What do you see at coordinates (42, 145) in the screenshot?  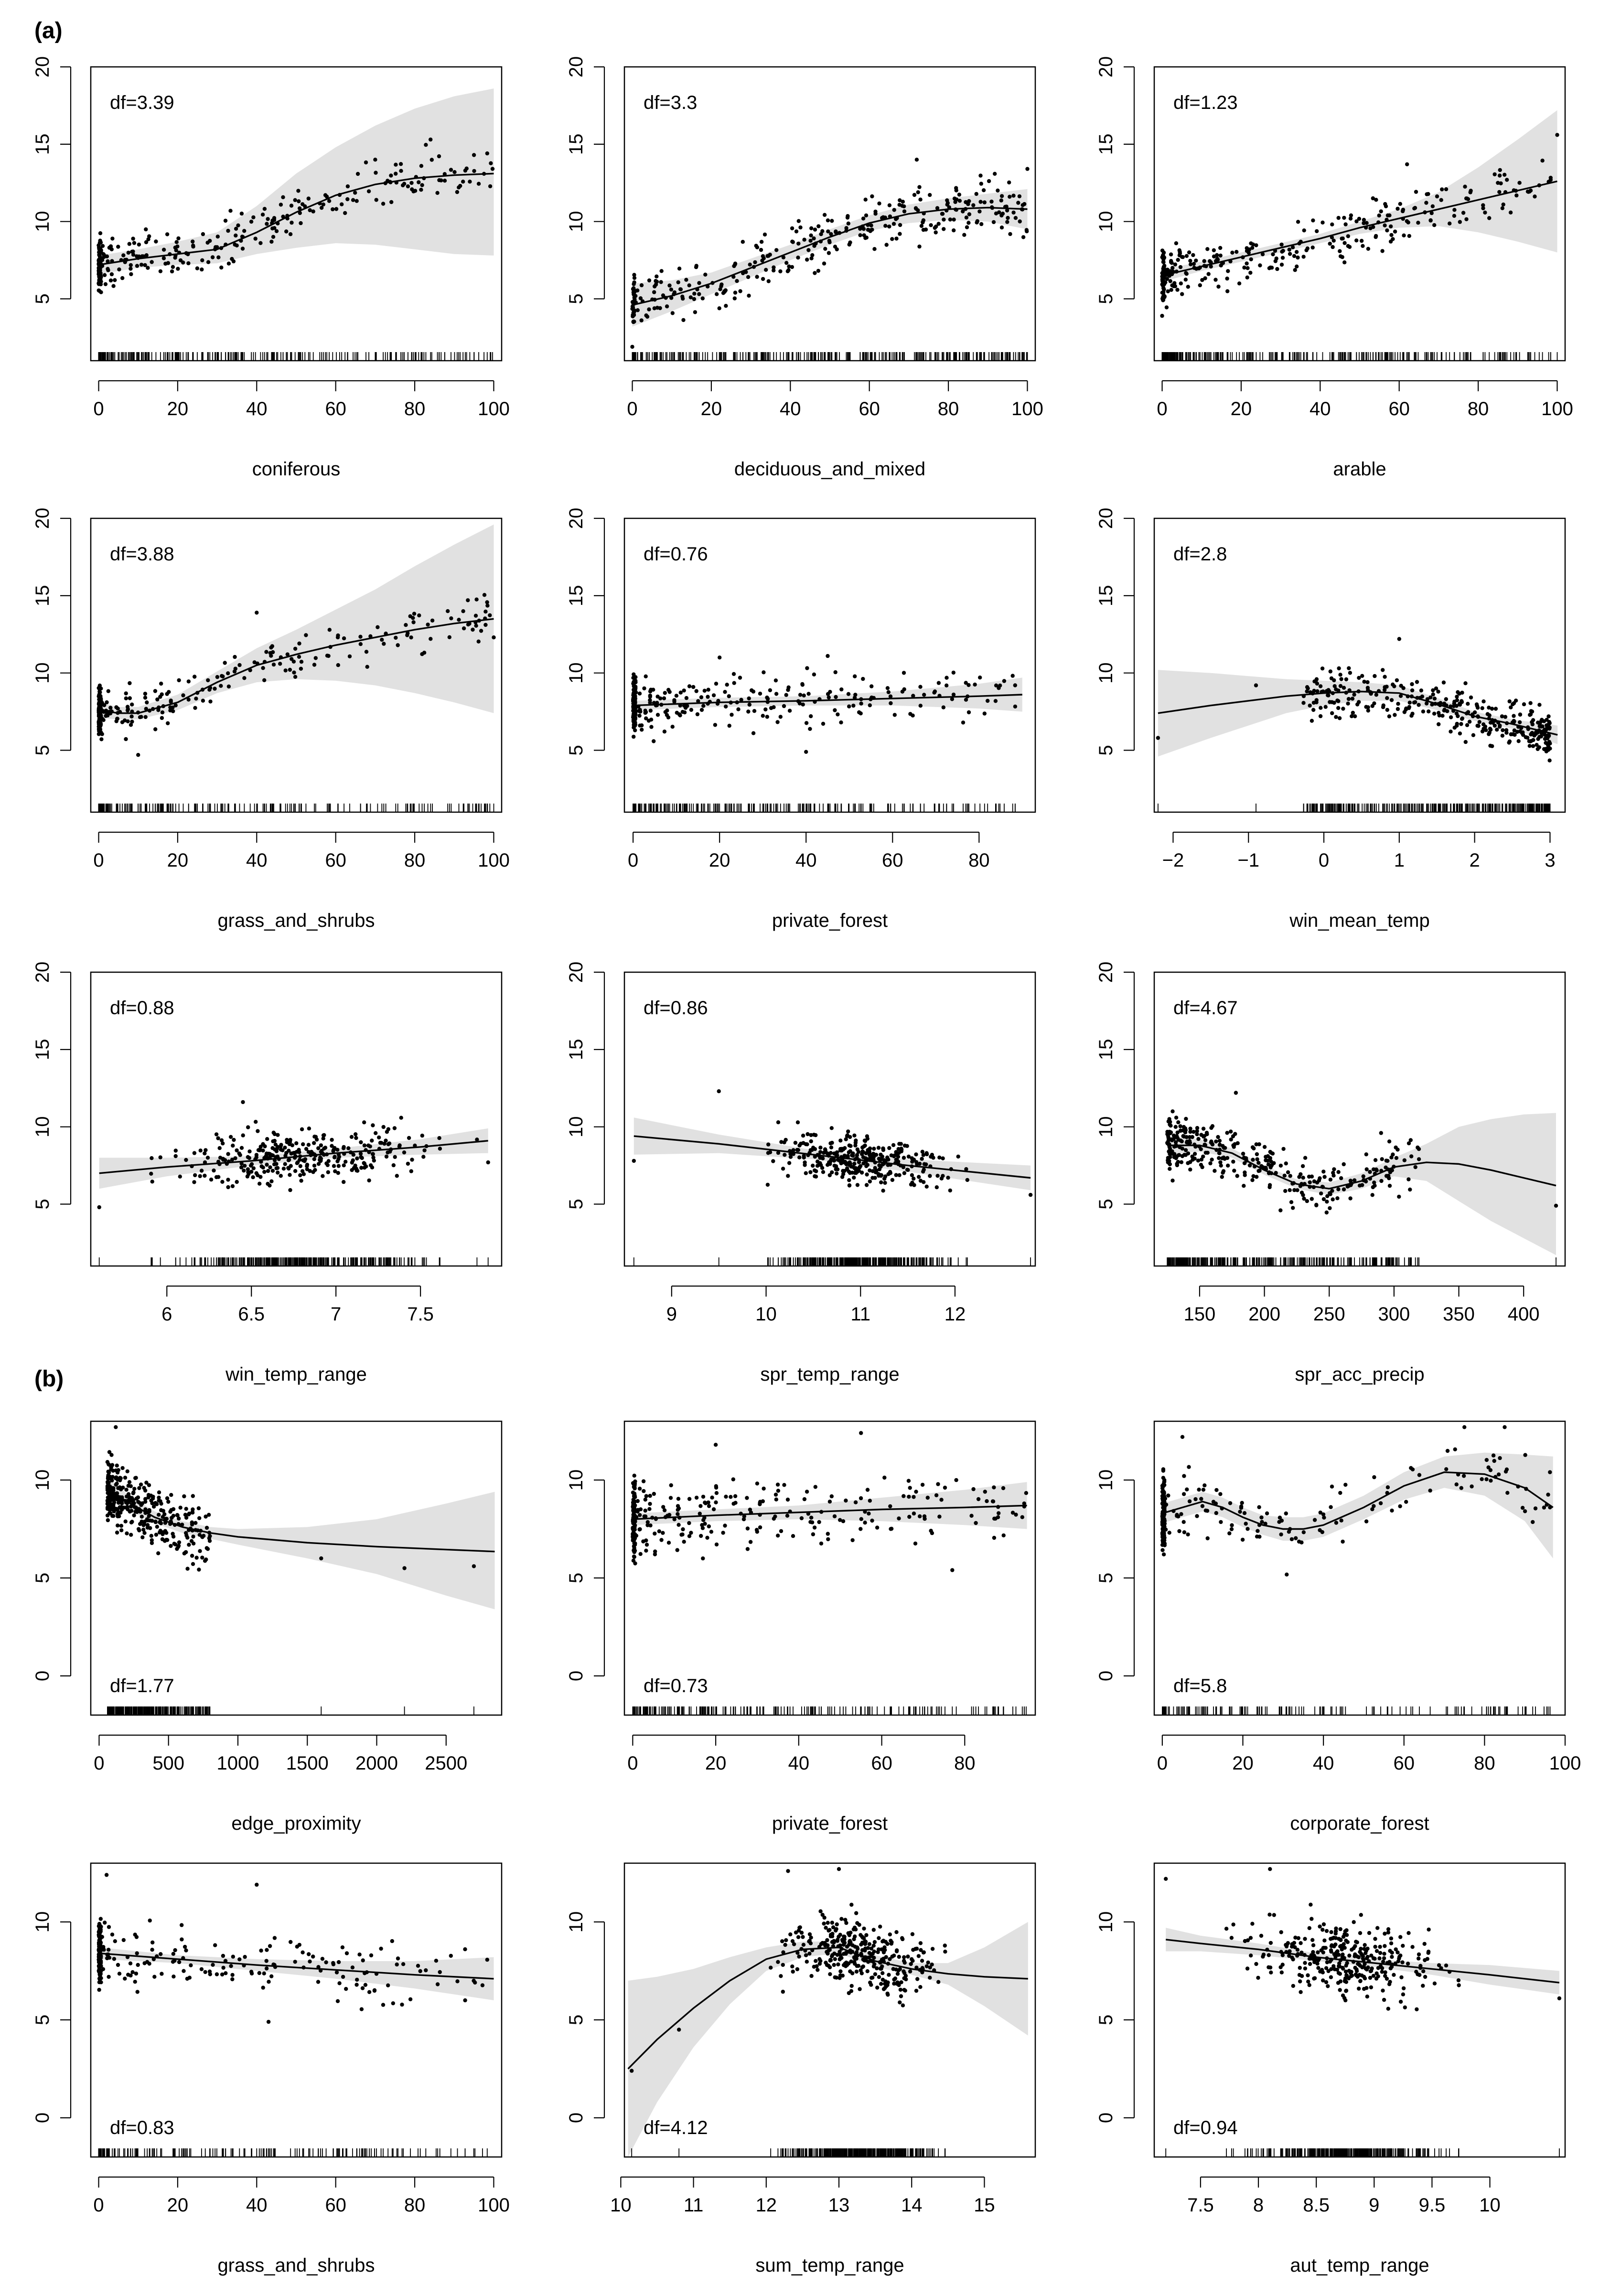 I see `panel-1-y-tick-label-2: 15` at bounding box center [42, 145].